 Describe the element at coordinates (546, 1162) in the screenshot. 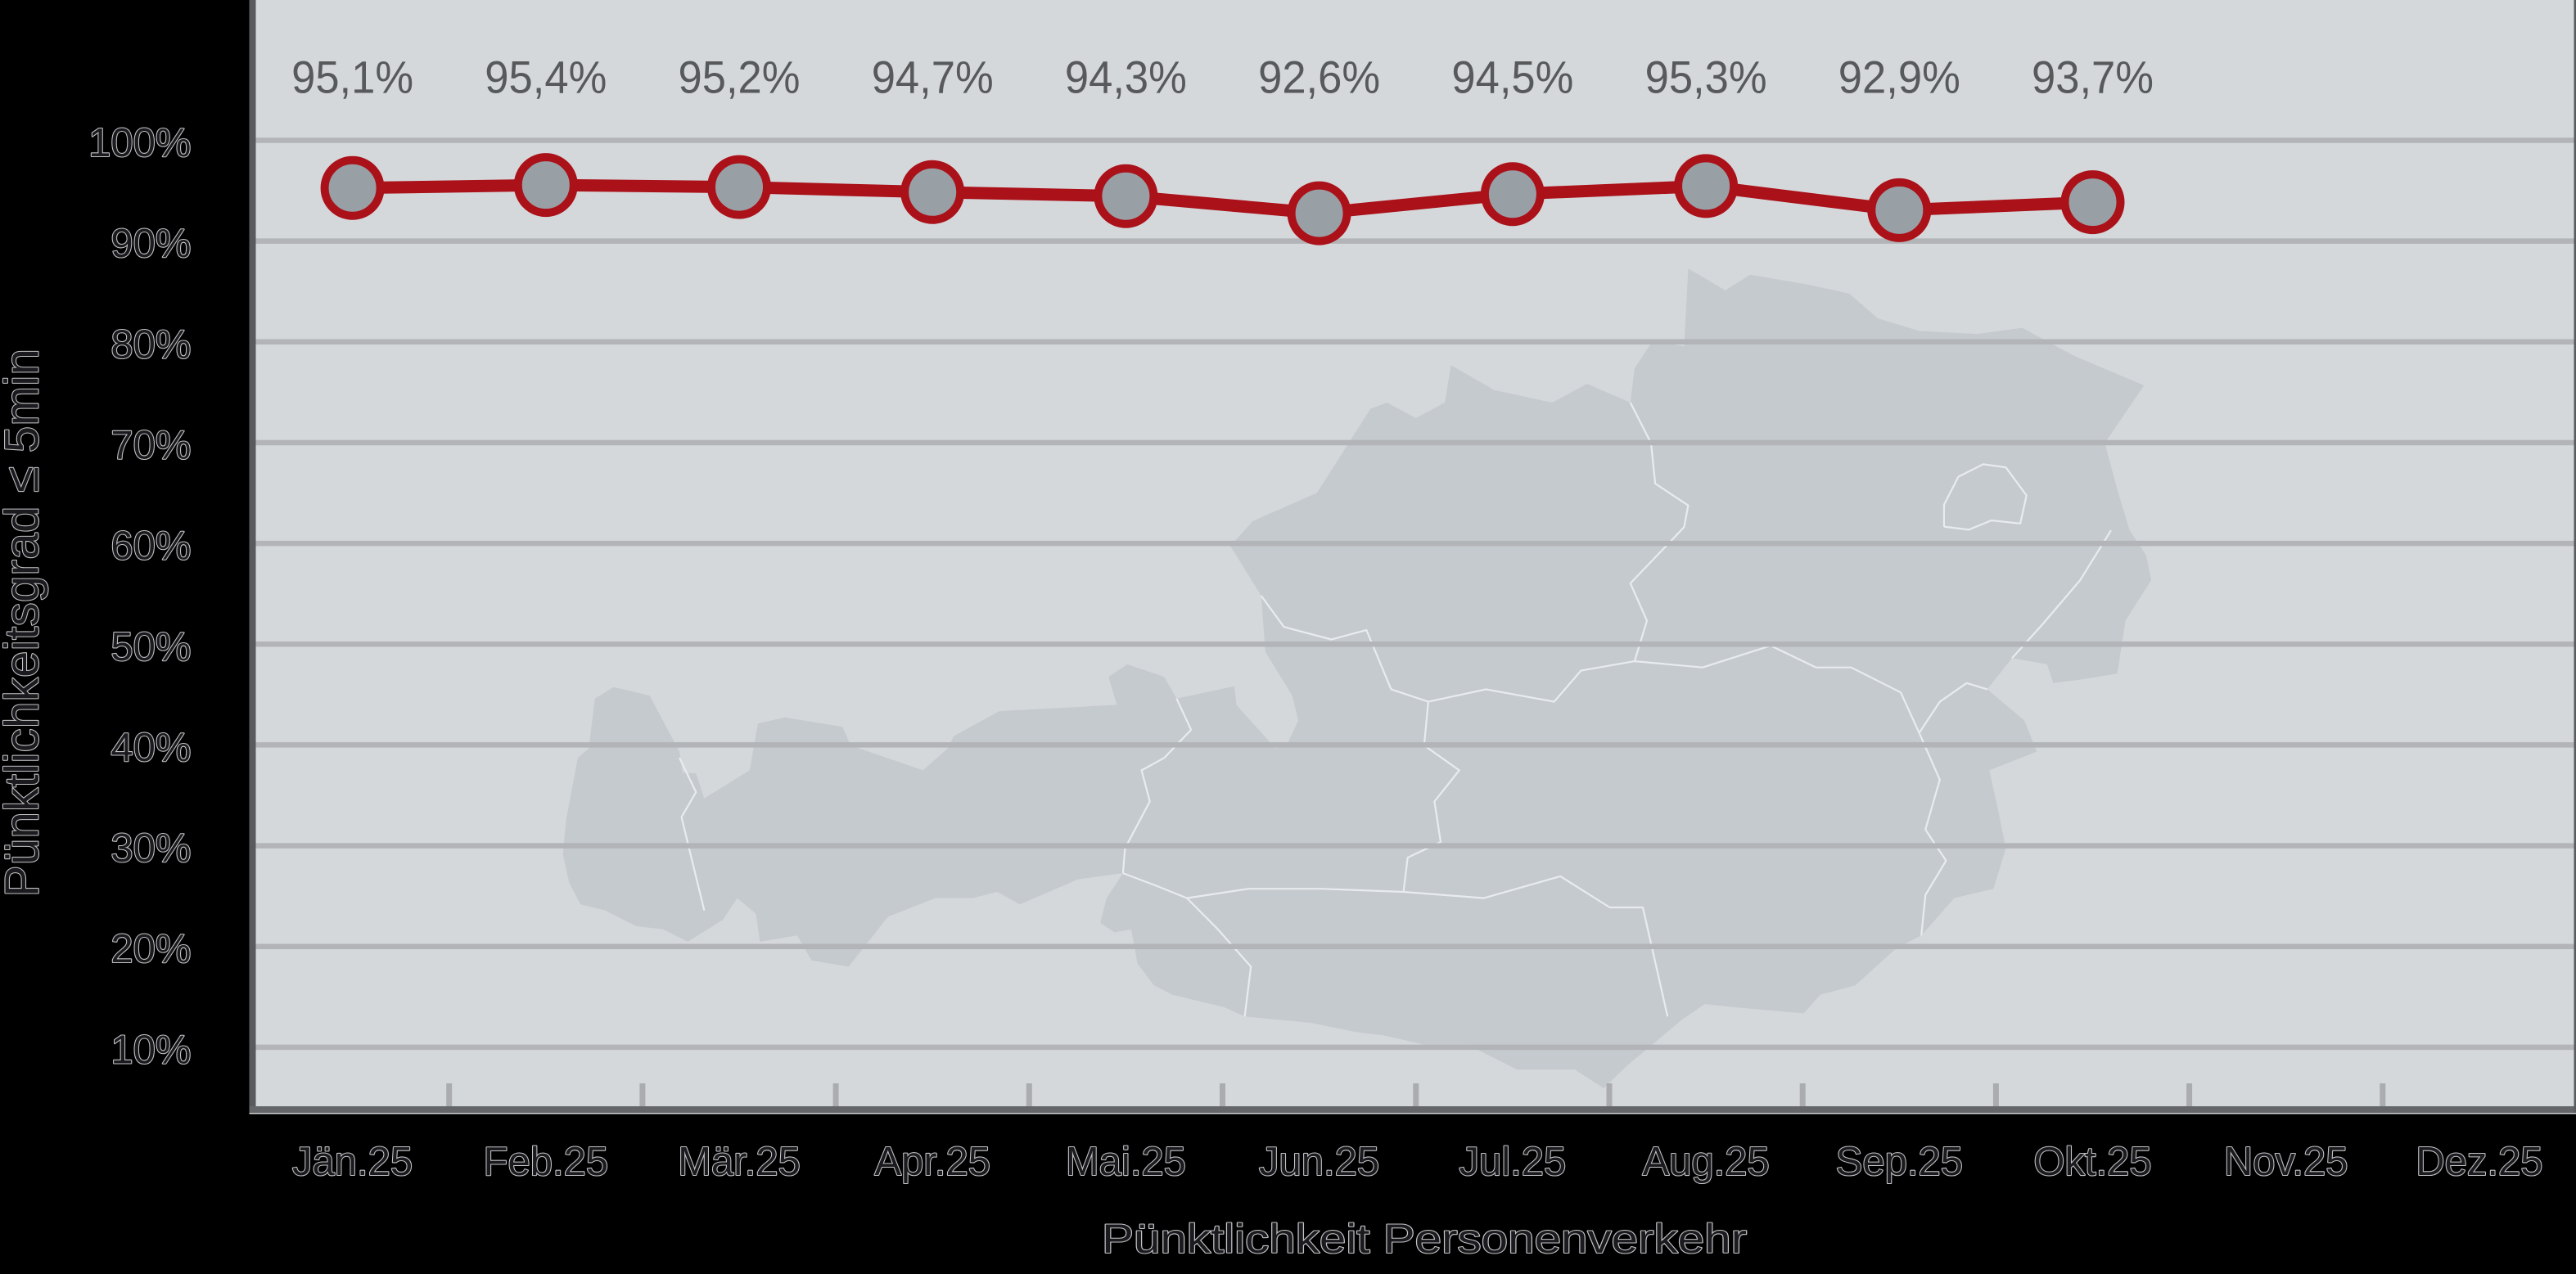

I see `svg-text: Feb.25` at that location.